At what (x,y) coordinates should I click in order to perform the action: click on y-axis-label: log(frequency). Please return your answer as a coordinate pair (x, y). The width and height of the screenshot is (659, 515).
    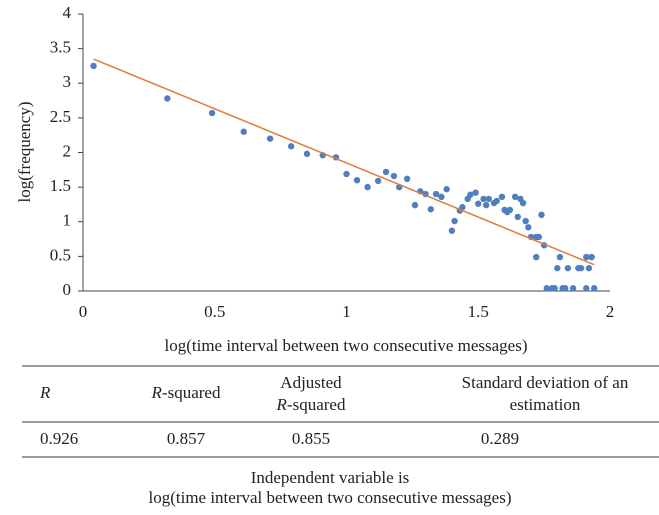
    Looking at the image, I should click on (24, 151).